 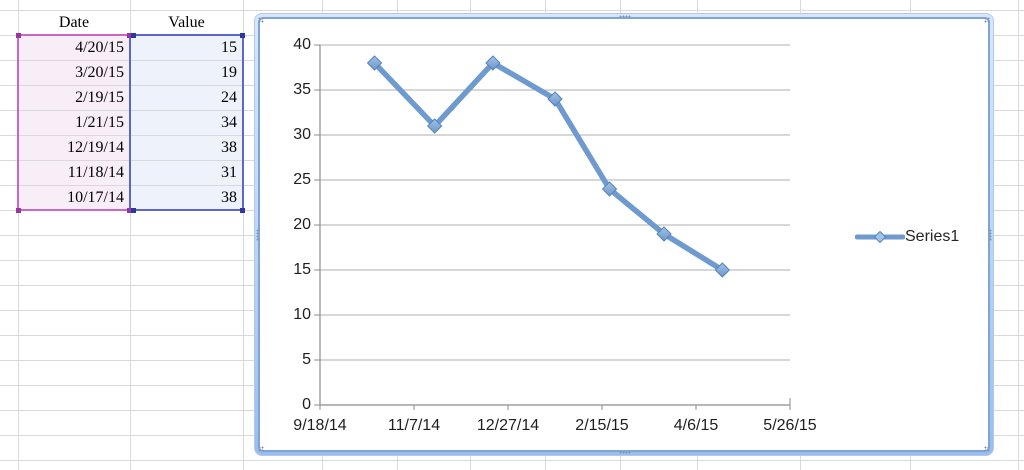 I want to click on table-row: 4/20/15 15, so click(x=130, y=47).